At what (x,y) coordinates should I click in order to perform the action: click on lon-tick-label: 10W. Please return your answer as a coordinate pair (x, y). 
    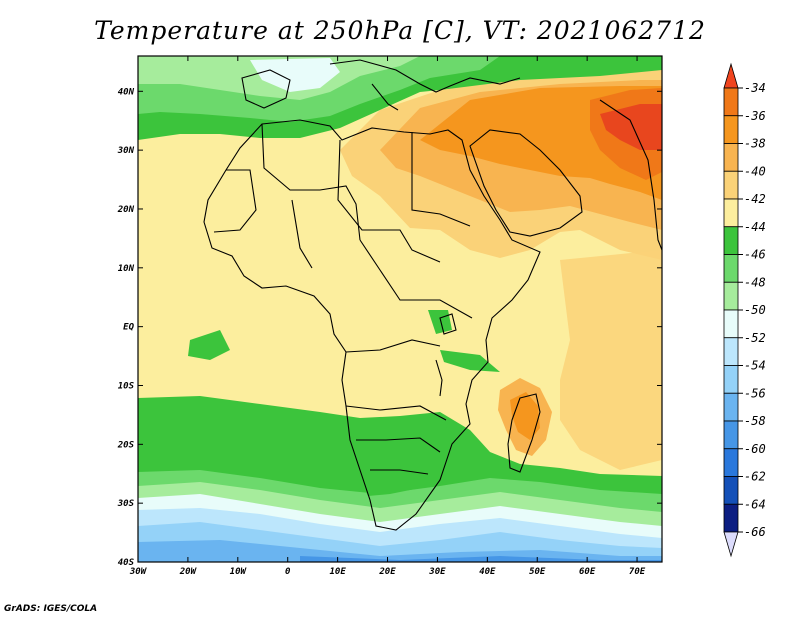
    Looking at the image, I should click on (239, 572).